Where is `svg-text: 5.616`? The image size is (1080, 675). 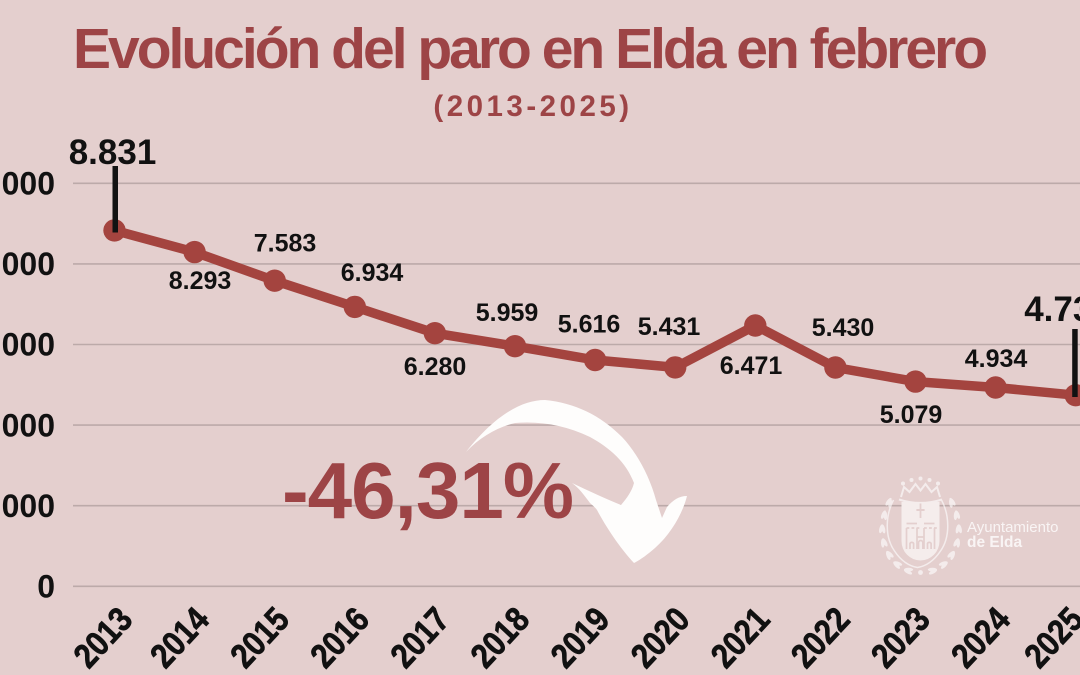
svg-text: 5.616 is located at coordinates (589, 325).